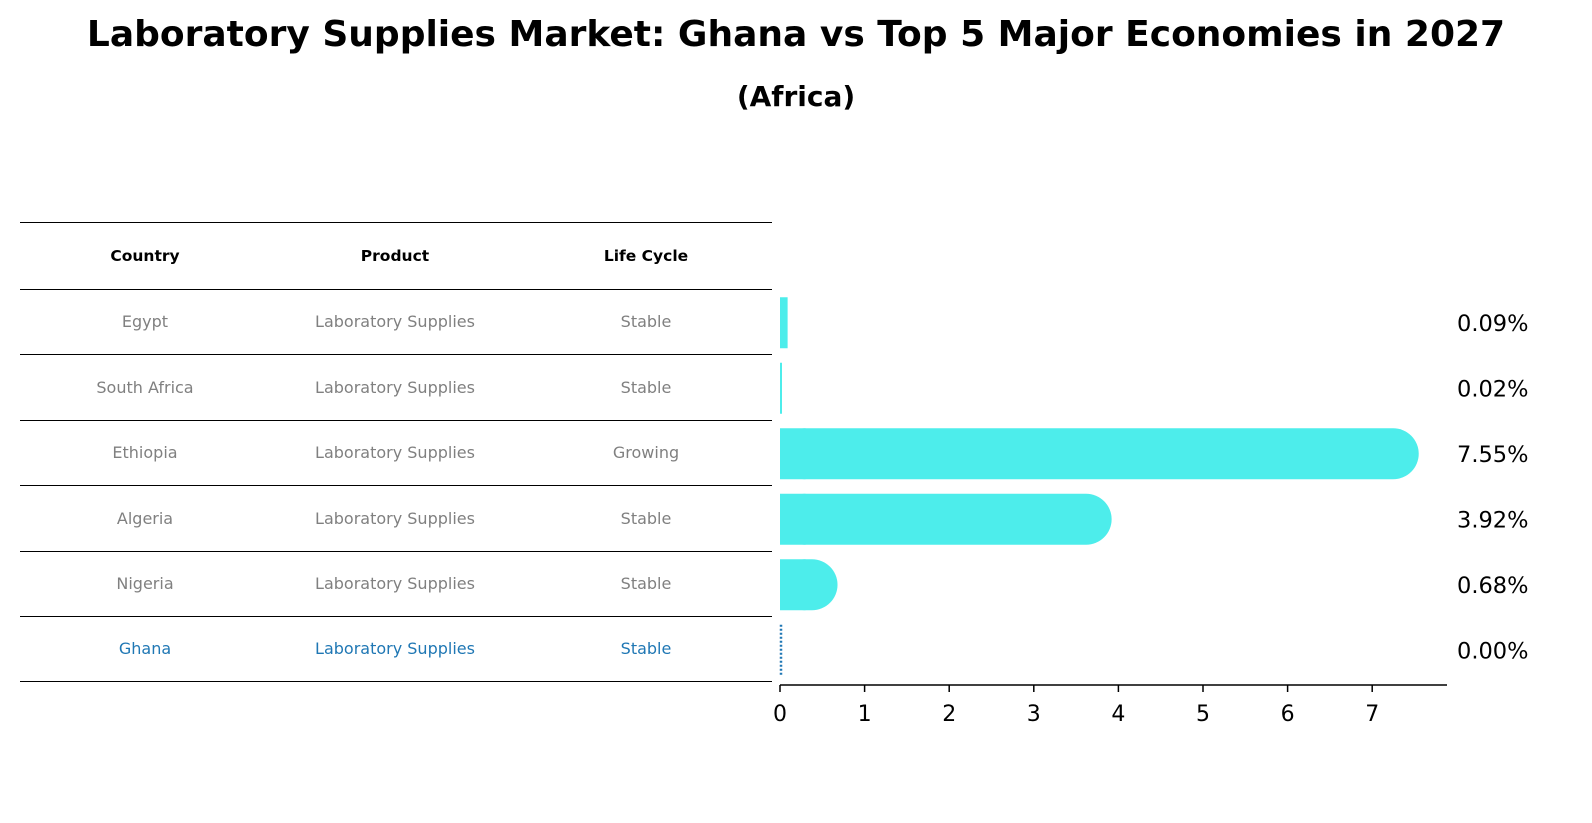 Image resolution: width=1592 pixels, height=823 pixels. Describe the element at coordinates (796, 96) in the screenshot. I see `chart-subtitle: (Africa)` at that location.